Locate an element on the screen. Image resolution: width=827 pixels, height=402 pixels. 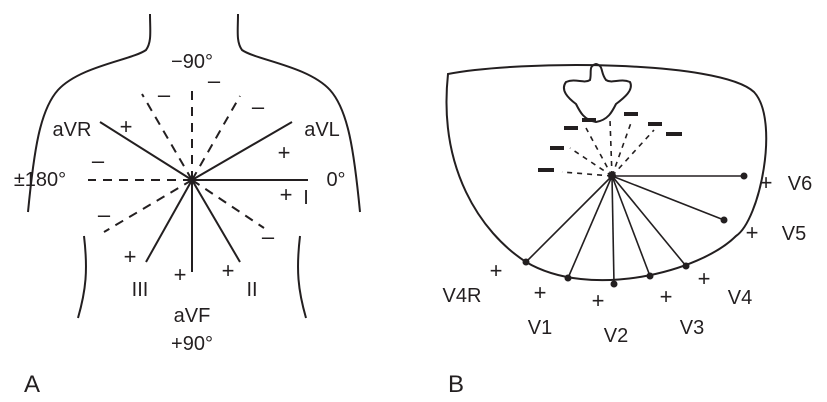
v5-negative is located at coordinates (622, 148).